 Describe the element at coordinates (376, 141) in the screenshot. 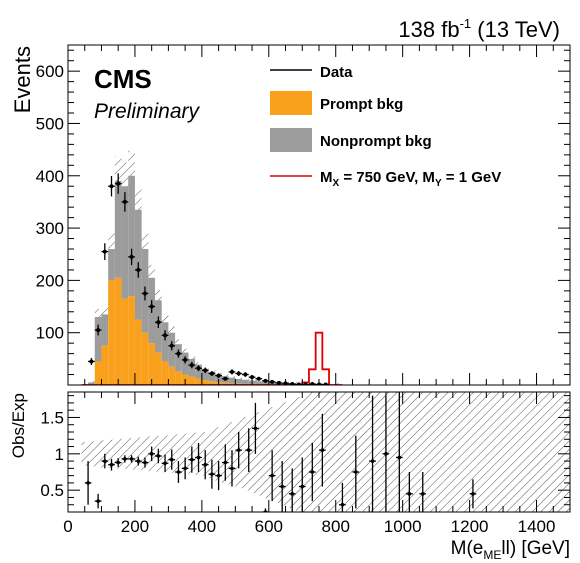

I see `legend-nonprompt-label: Nonprompt bkg` at that location.